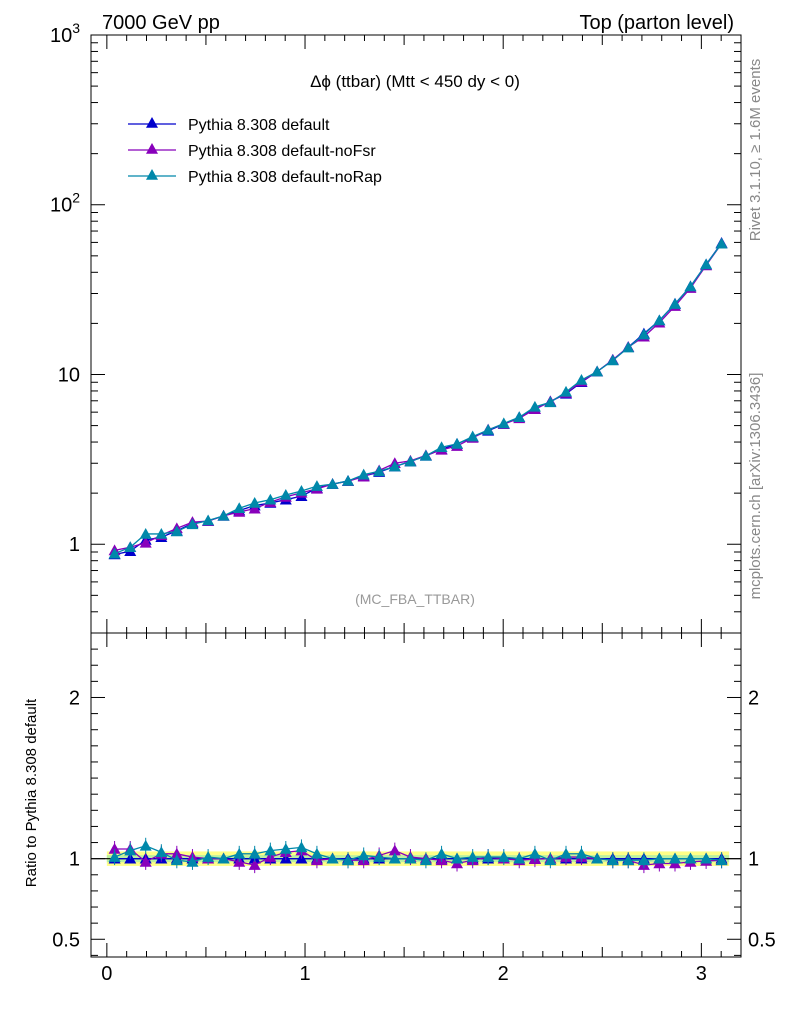 The width and height of the screenshot is (786, 1024). Describe the element at coordinates (285, 177) in the screenshot. I see `legend-entry: Pythia 8.308 default-noRap` at that location.